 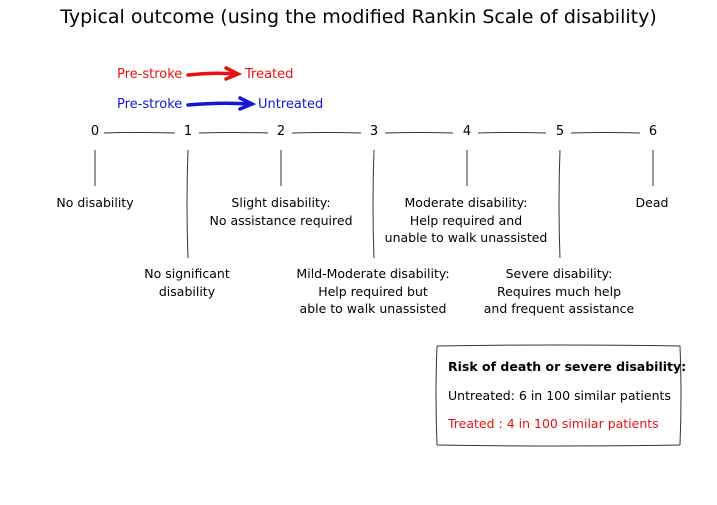 I want to click on risk-treated: Treated : 4 in 100 similar patients, so click(x=553, y=423).